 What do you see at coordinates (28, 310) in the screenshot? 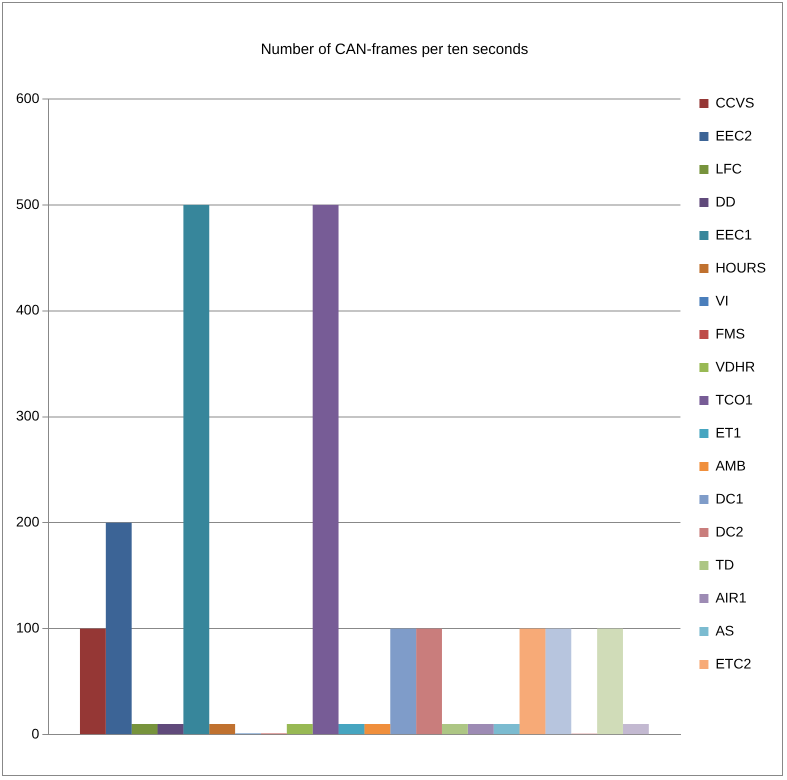
I see `y-tick-label: 400` at bounding box center [28, 310].